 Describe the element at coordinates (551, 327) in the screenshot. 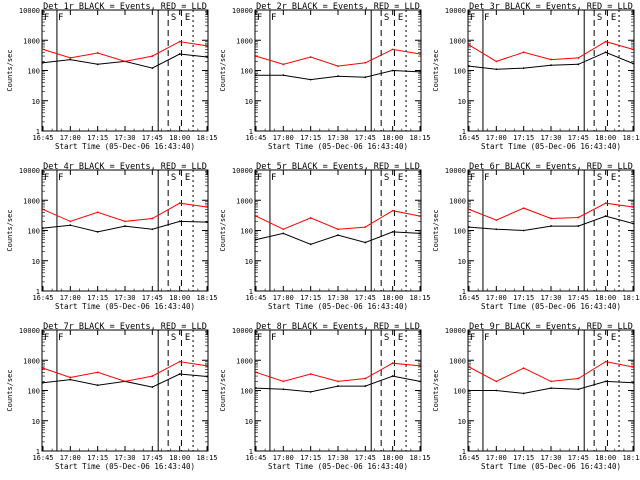

I see `chart-title: Det 9r BLACK = Events, RED = LLD` at that location.